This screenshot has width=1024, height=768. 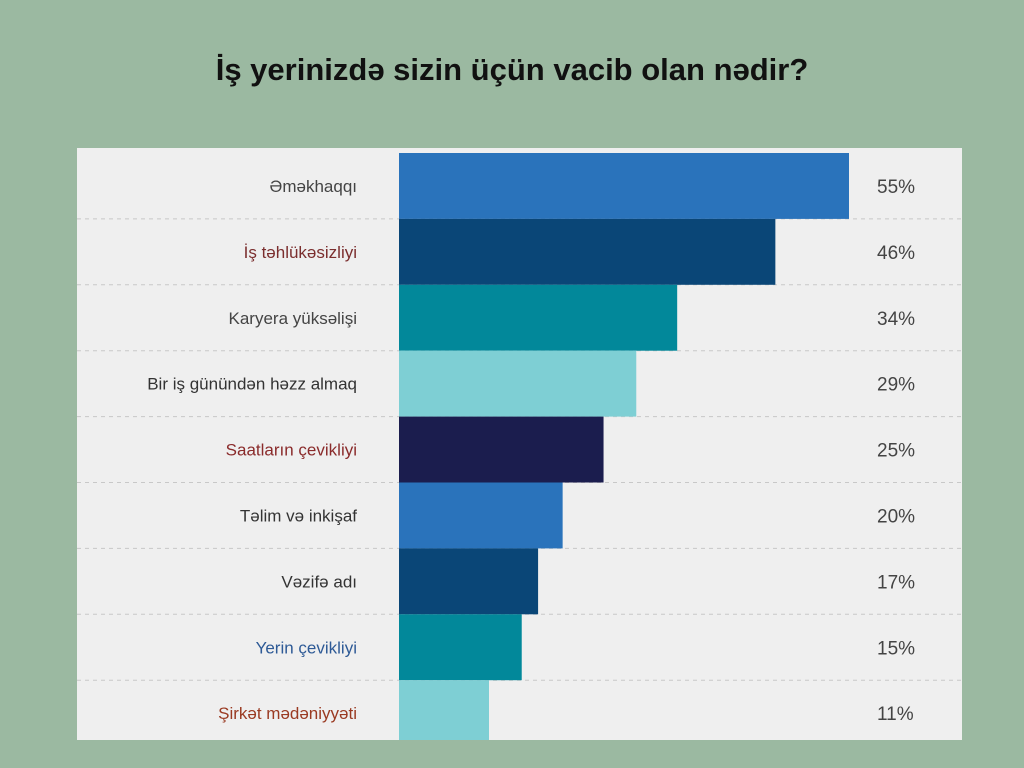 I want to click on value-label: 11%, so click(x=895, y=714).